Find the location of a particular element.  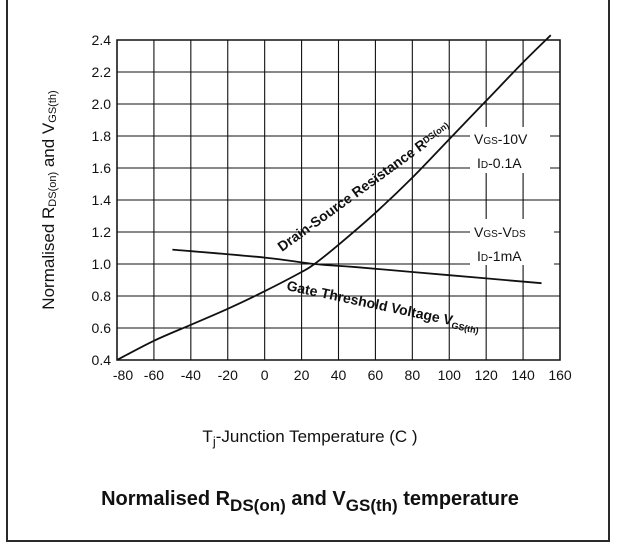

y-tick-label: 0.4 is located at coordinates (102, 360).